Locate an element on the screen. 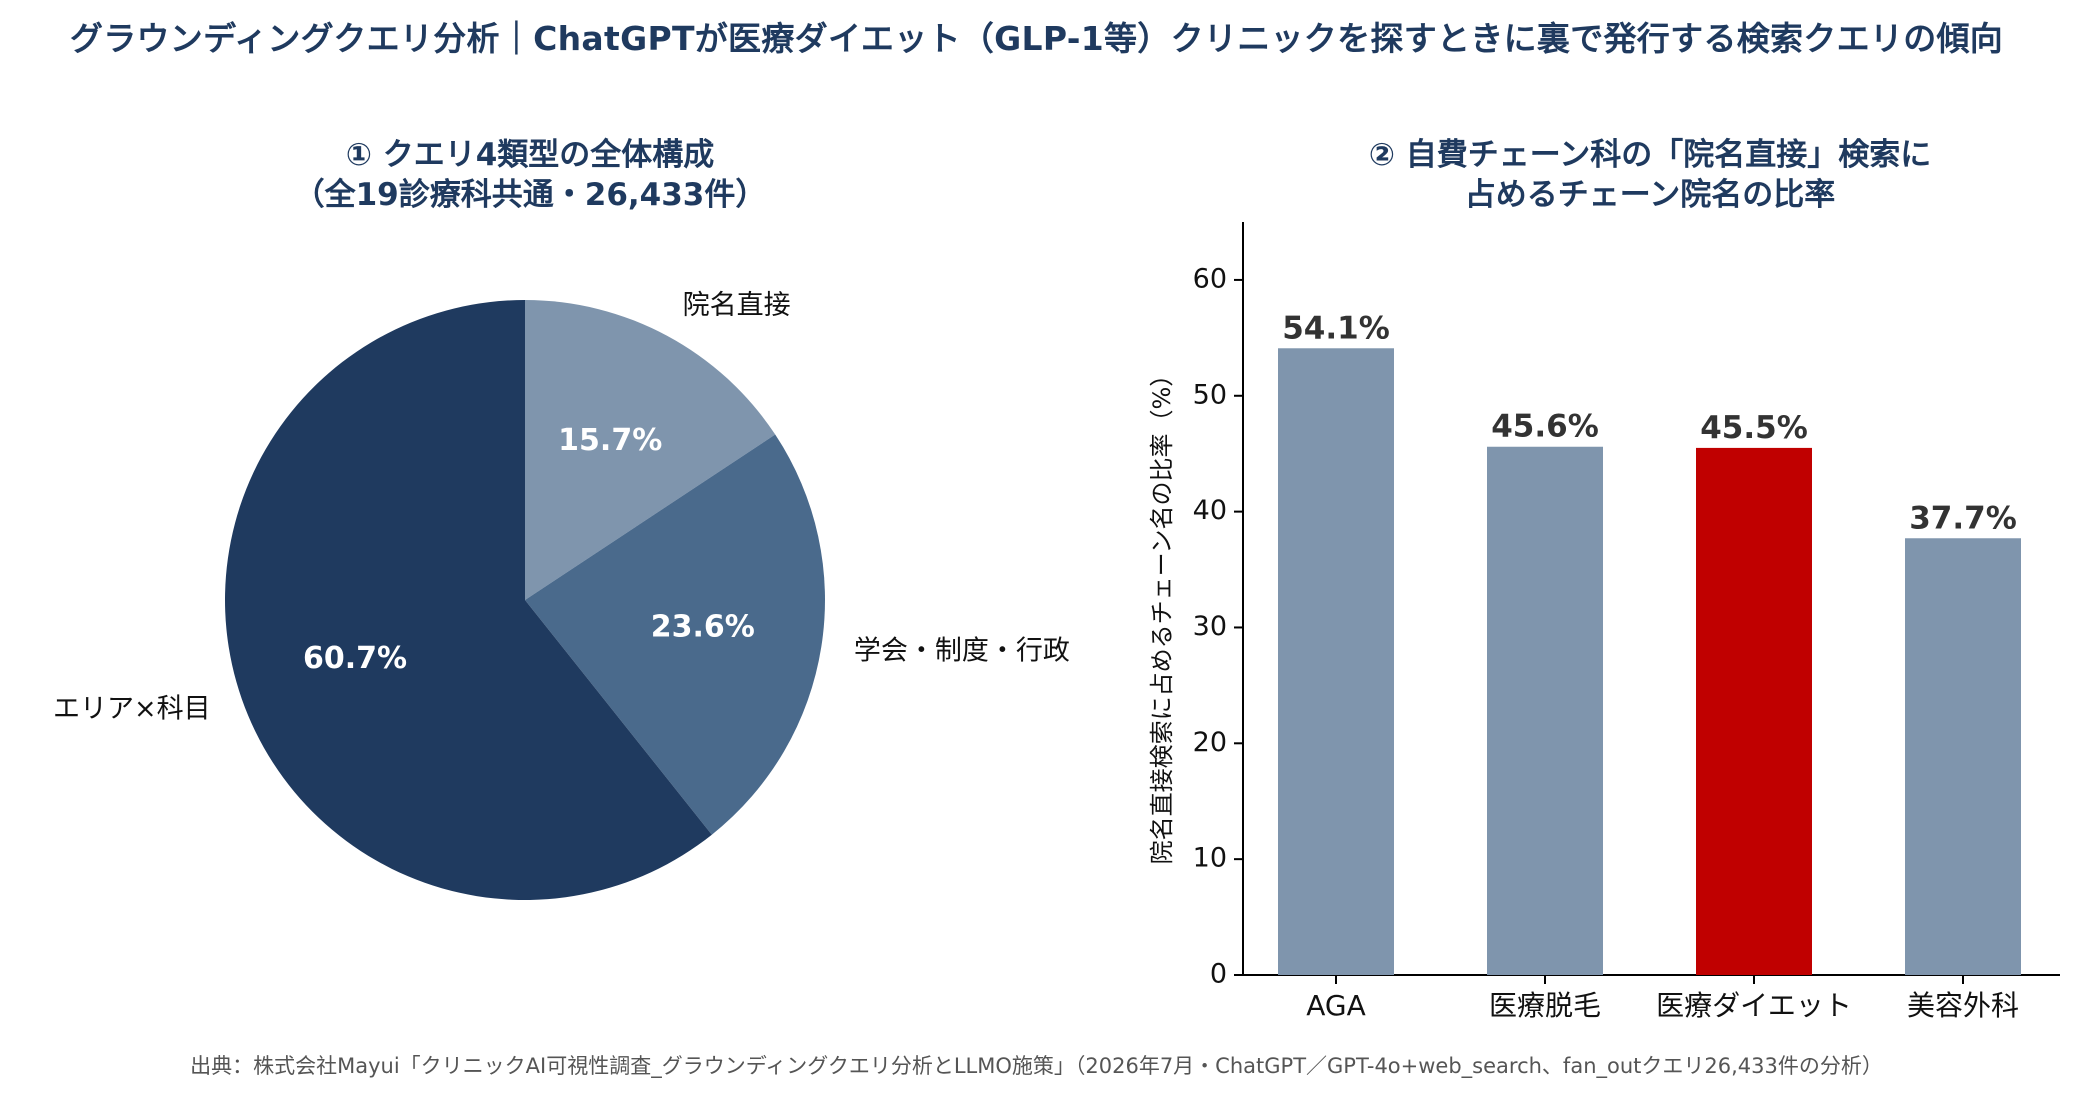  y-tick-label-30: 30 is located at coordinates (1210, 626).